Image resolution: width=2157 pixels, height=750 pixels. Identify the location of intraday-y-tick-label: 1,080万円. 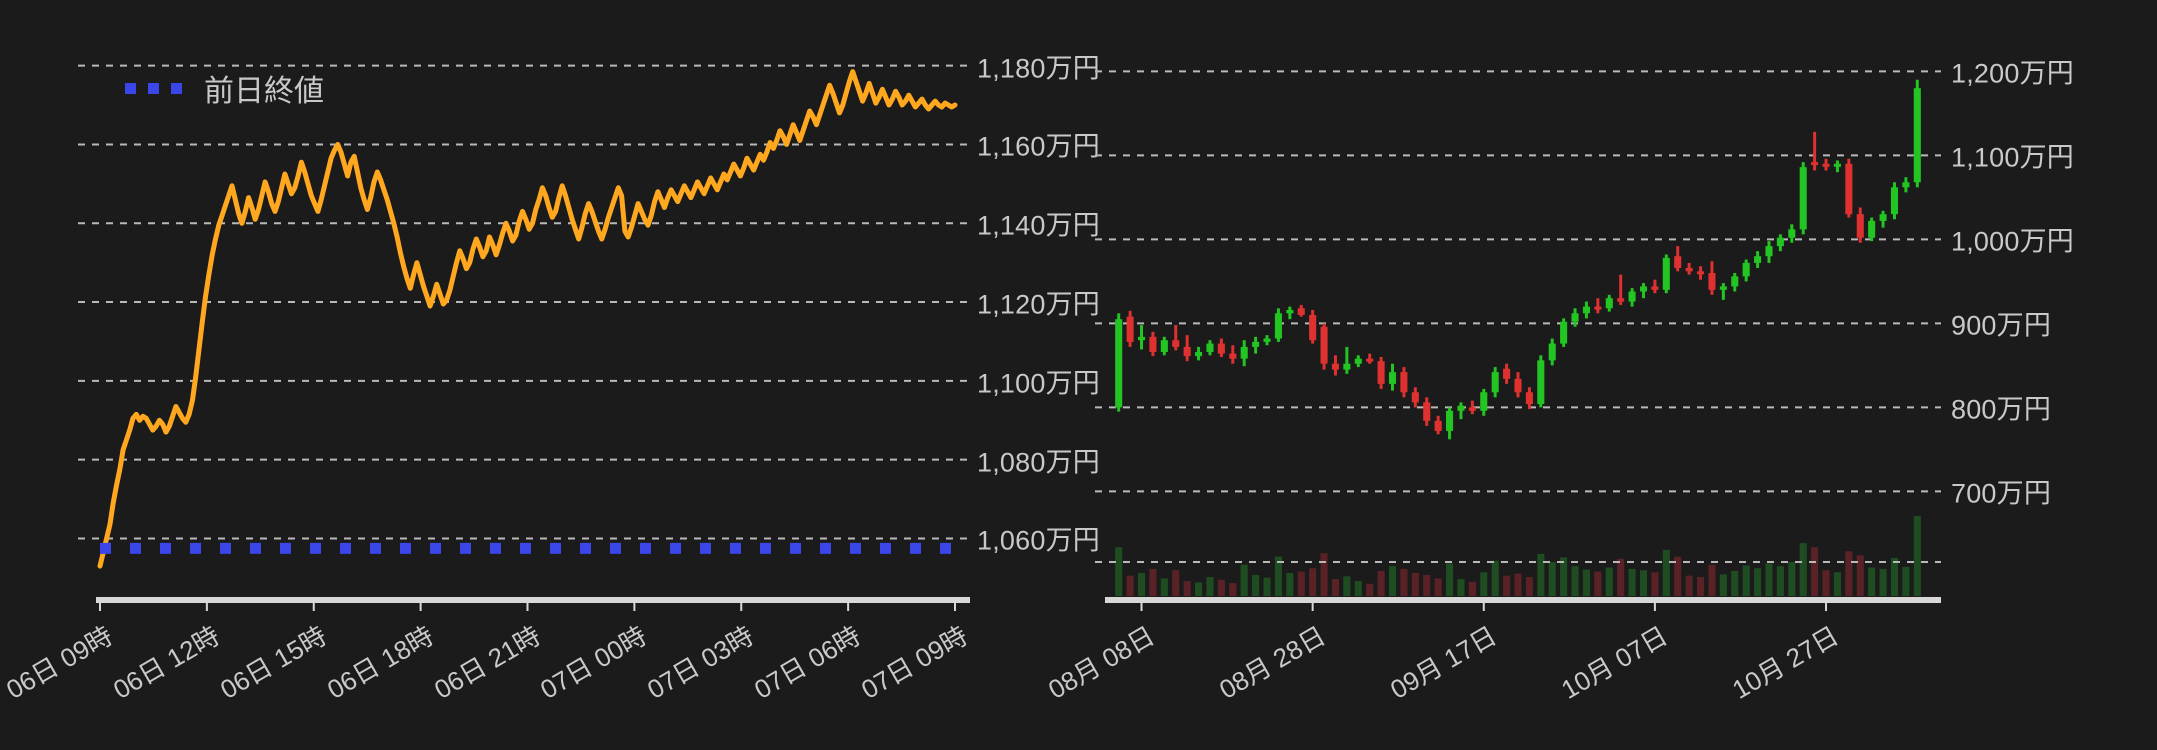
(1038, 462).